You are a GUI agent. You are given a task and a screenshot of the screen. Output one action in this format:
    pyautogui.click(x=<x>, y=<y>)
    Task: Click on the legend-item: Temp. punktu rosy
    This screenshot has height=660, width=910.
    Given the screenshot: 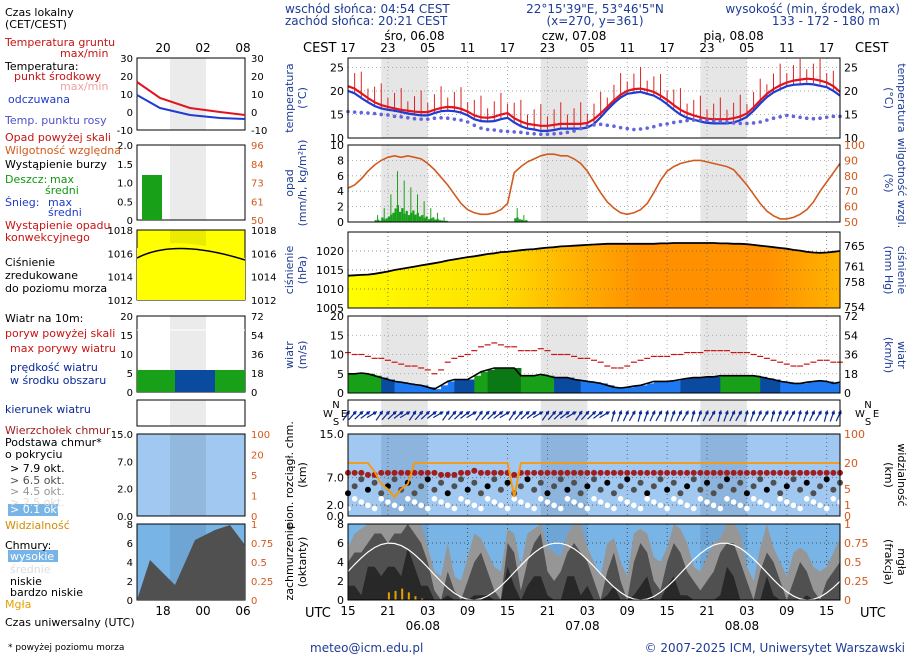 What is the action you would take?
    pyautogui.click(x=55, y=120)
    